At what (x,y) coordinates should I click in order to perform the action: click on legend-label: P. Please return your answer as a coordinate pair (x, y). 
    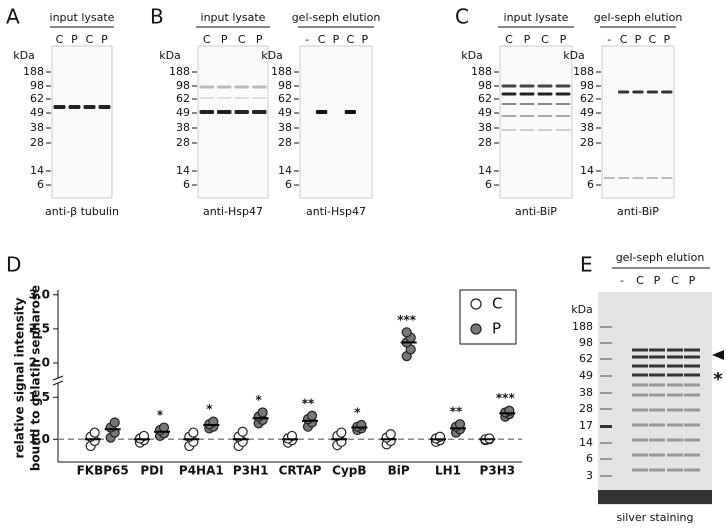
    Looking at the image, I should click on (496, 329).